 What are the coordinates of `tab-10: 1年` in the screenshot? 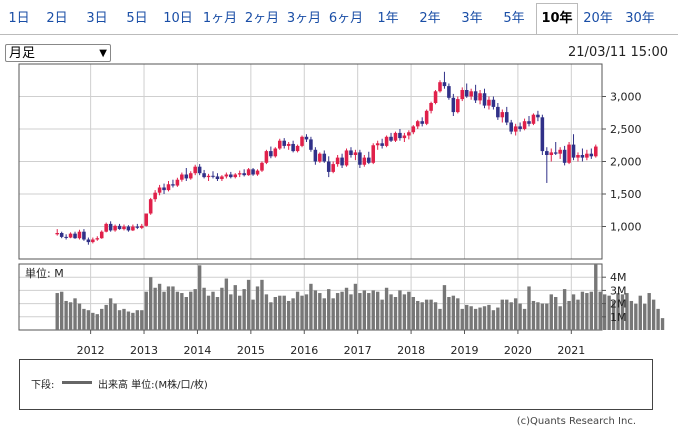 It's located at (388, 18).